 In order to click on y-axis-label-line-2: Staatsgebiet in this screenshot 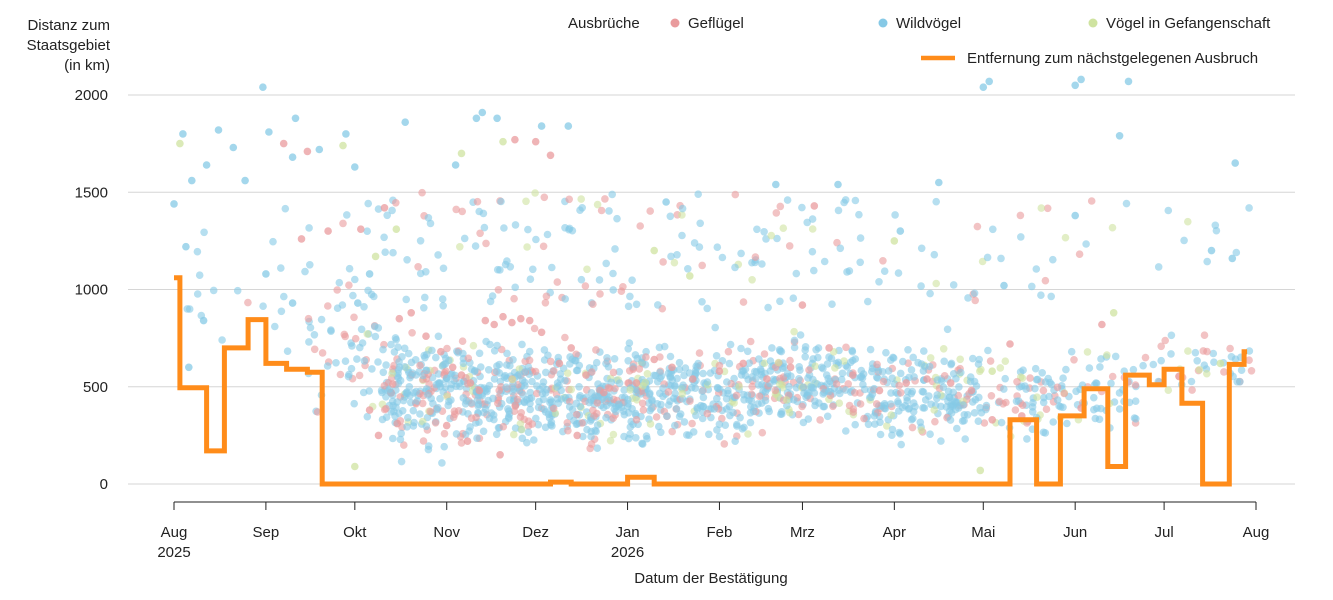, I will do `click(69, 45)`.